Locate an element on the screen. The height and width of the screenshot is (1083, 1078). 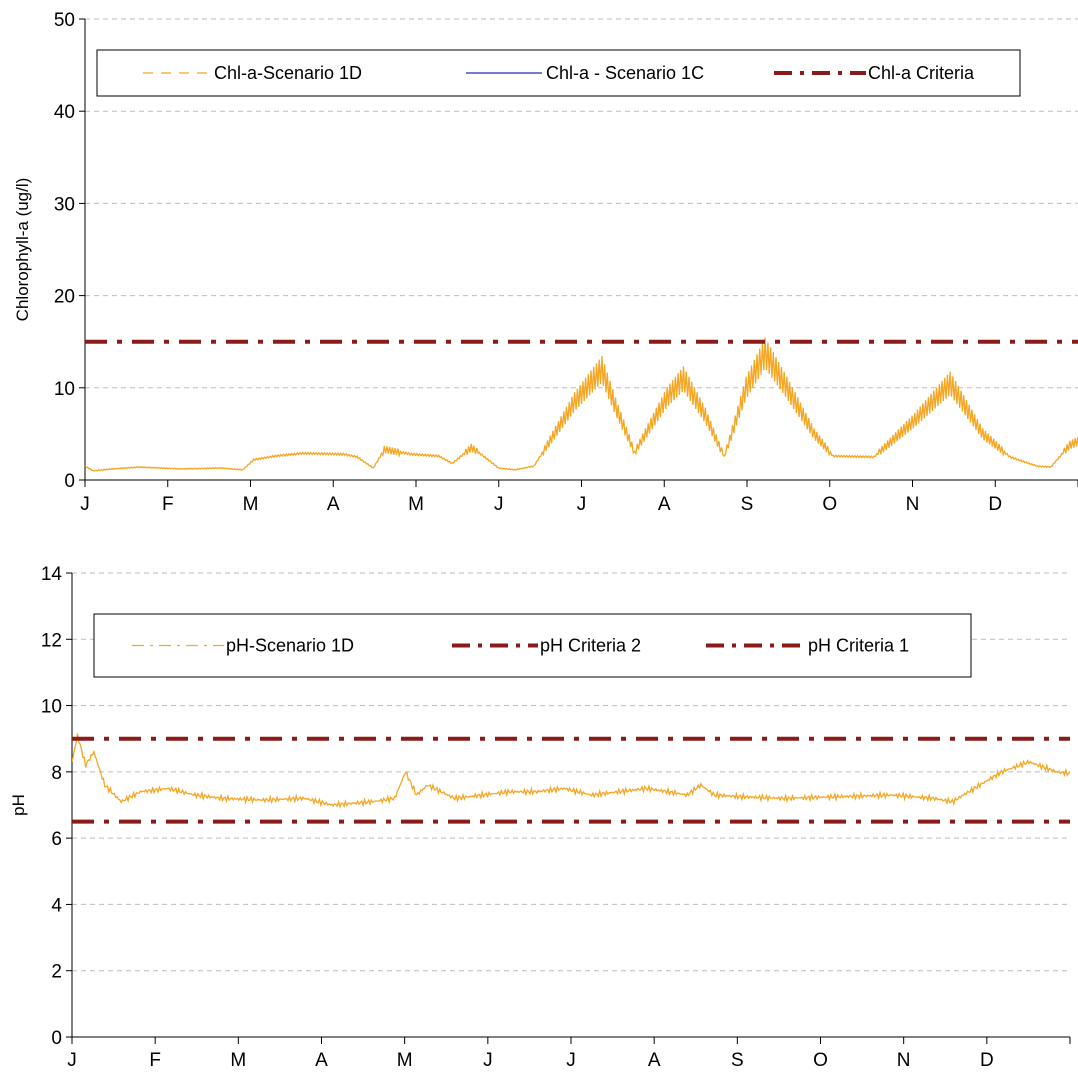
y-tick-label: 40 is located at coordinates (64, 112).